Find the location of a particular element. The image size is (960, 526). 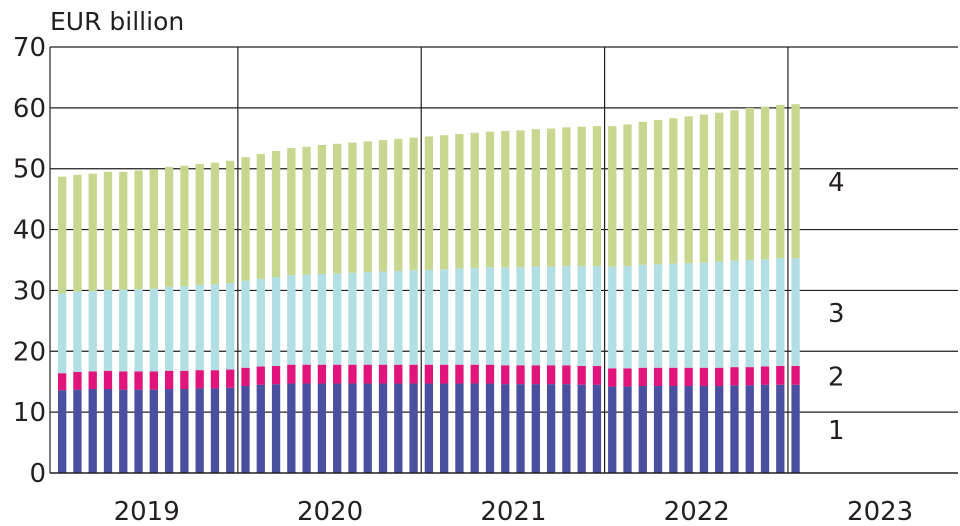

series-labels: 1 2 3 4 is located at coordinates (836, 307).